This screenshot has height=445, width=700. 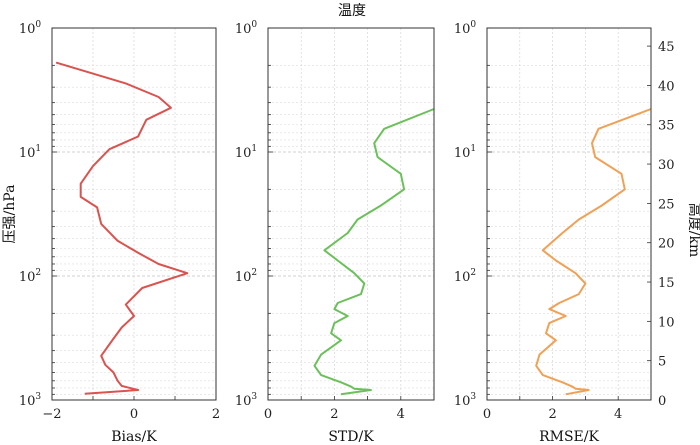 What do you see at coordinates (10, 214) in the screenshot?
I see `left-axis-label: 压强/hPa` at bounding box center [10, 214].